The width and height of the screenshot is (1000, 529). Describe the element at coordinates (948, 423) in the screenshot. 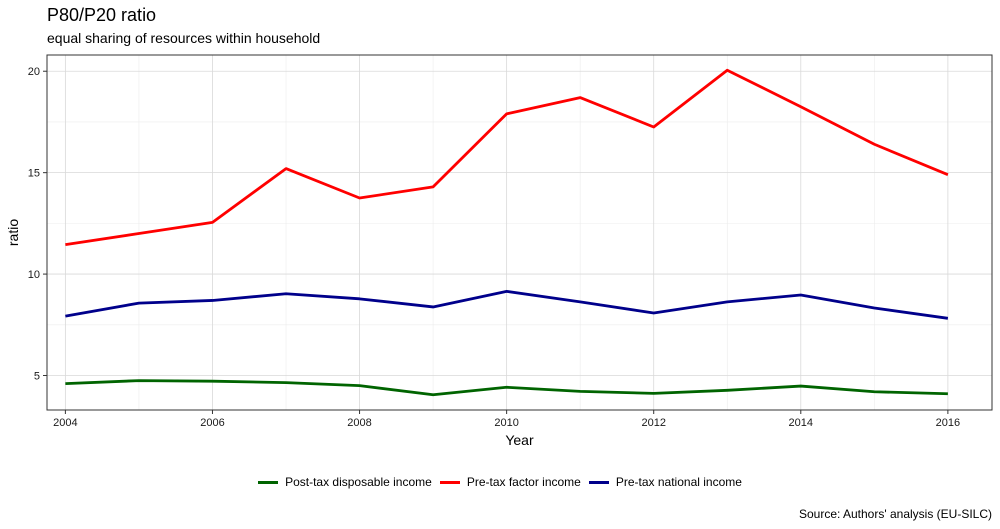

I see `x-tick-label: 2016` at that location.